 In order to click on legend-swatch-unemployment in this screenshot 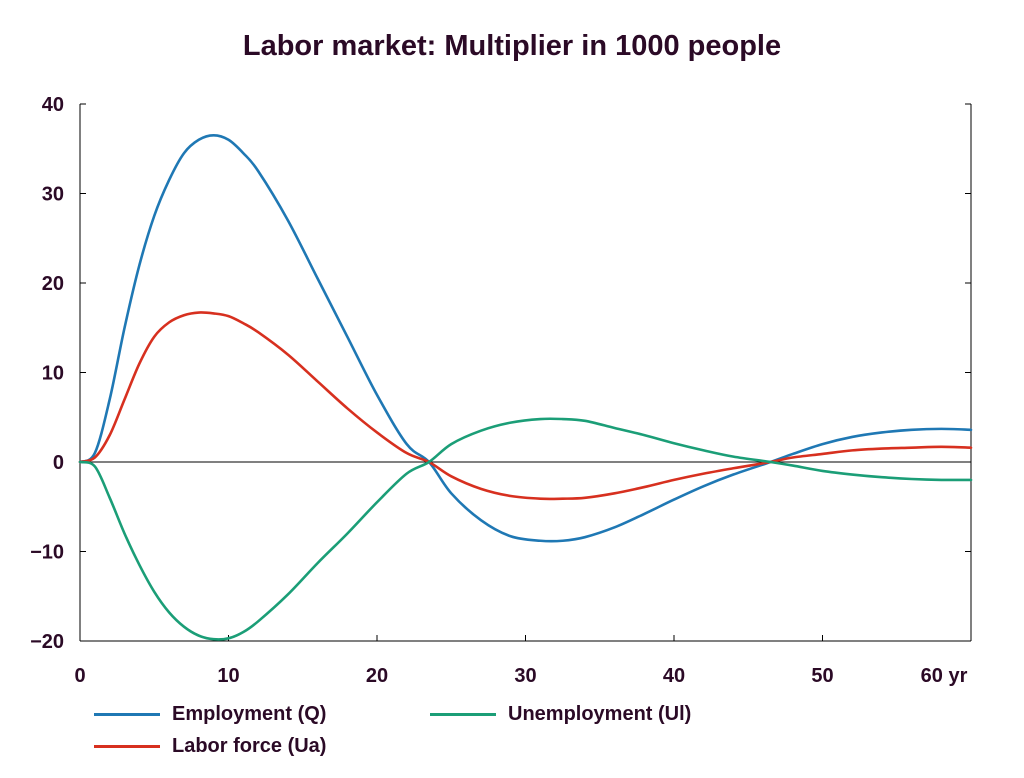, I will do `click(463, 714)`.